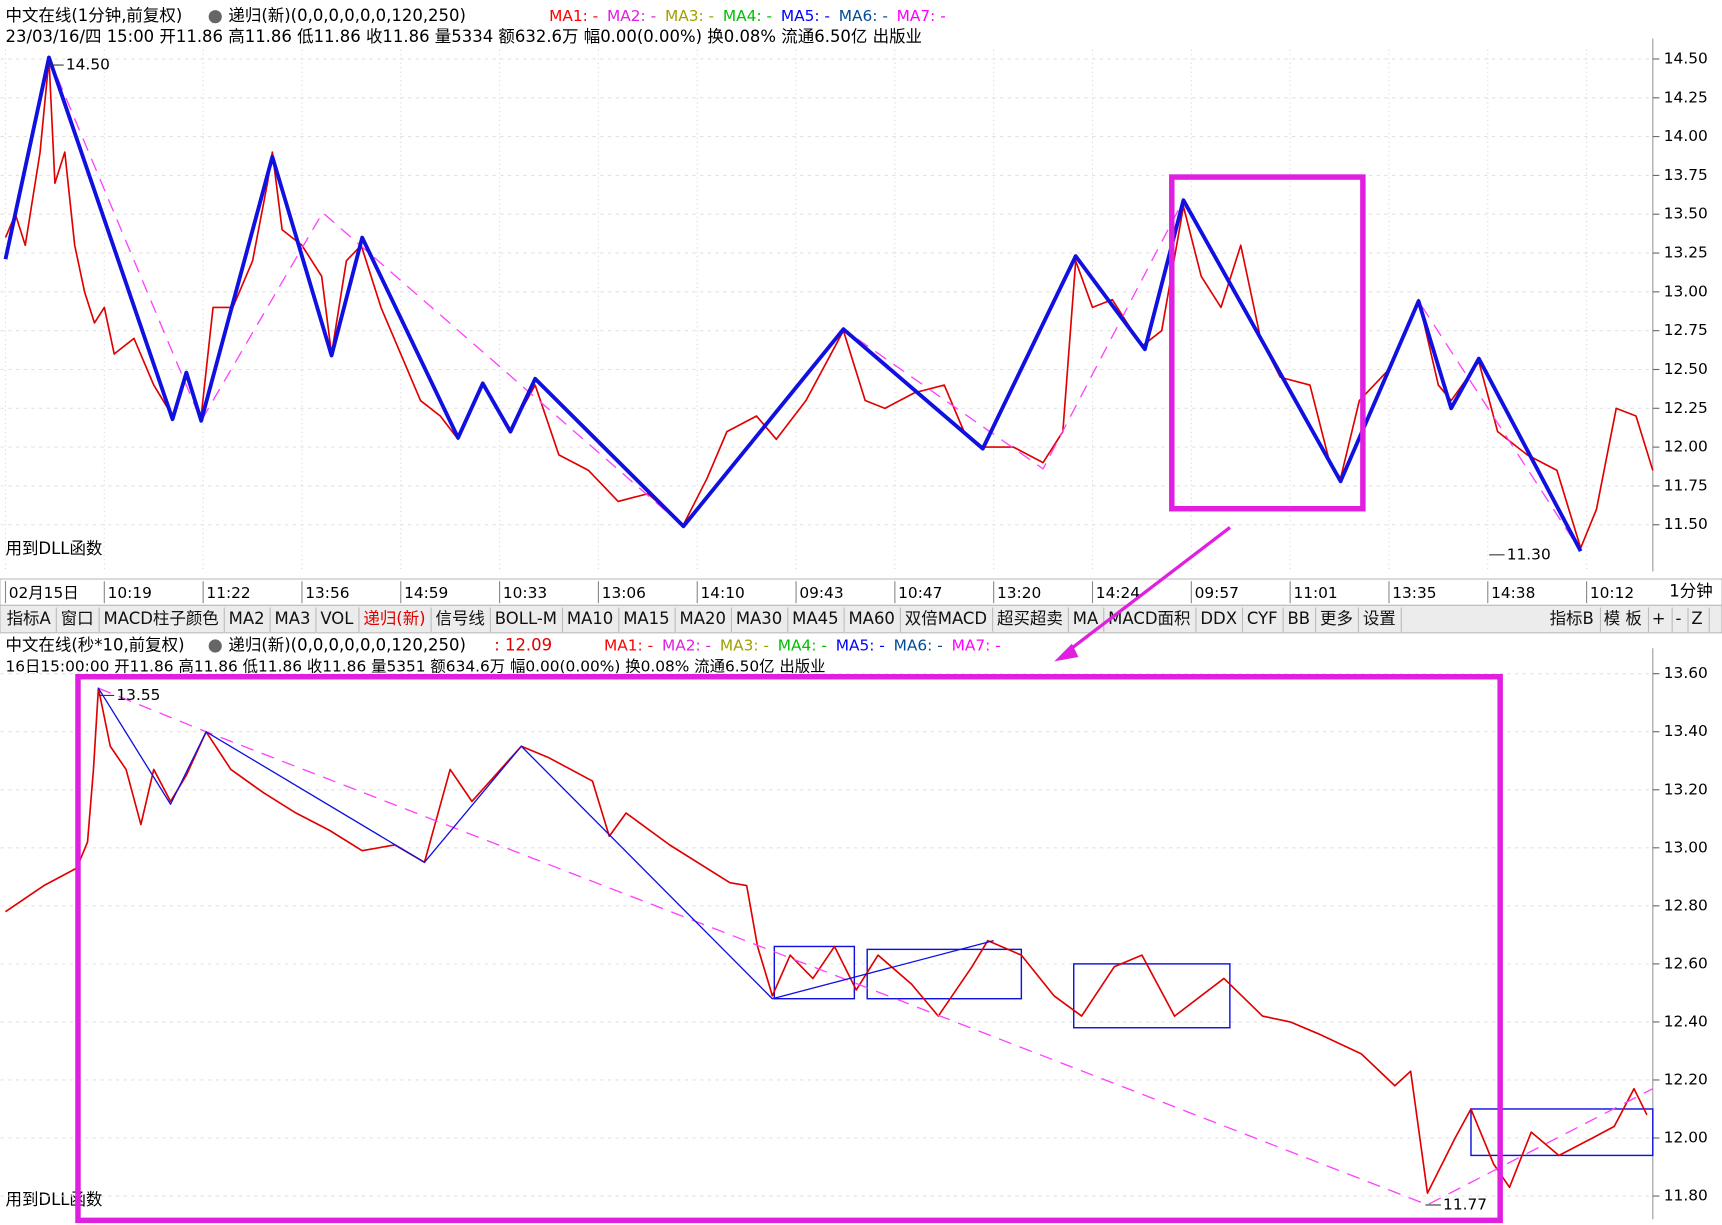  Describe the element at coordinates (1678, 618) in the screenshot. I see `toolbar-tab: -` at that location.